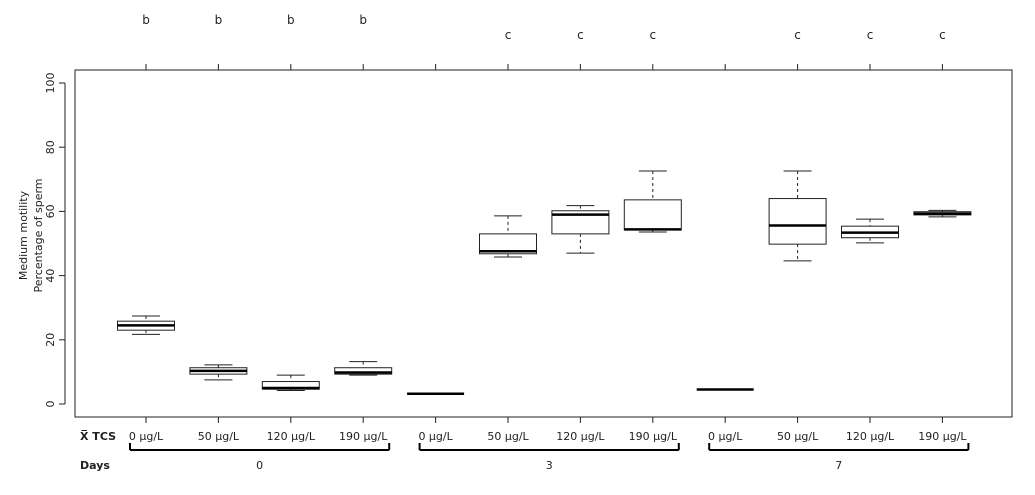 The width and height of the screenshot is (1035, 495). I want to click on y-tick-label: 60, so click(50, 211).